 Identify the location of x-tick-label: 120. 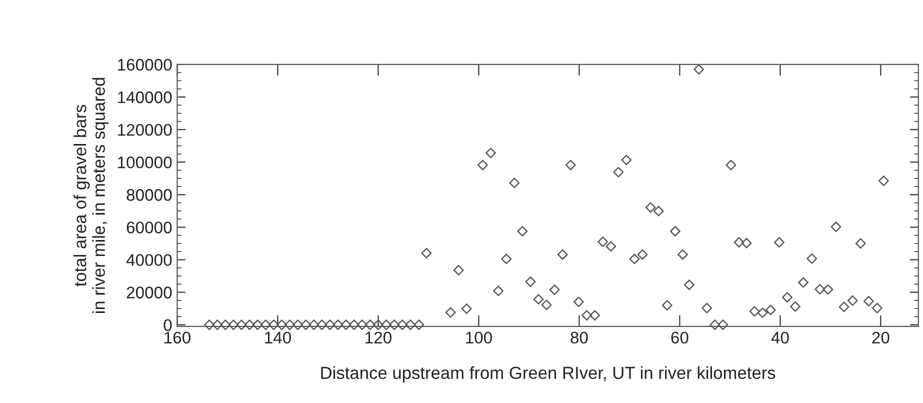
(379, 338).